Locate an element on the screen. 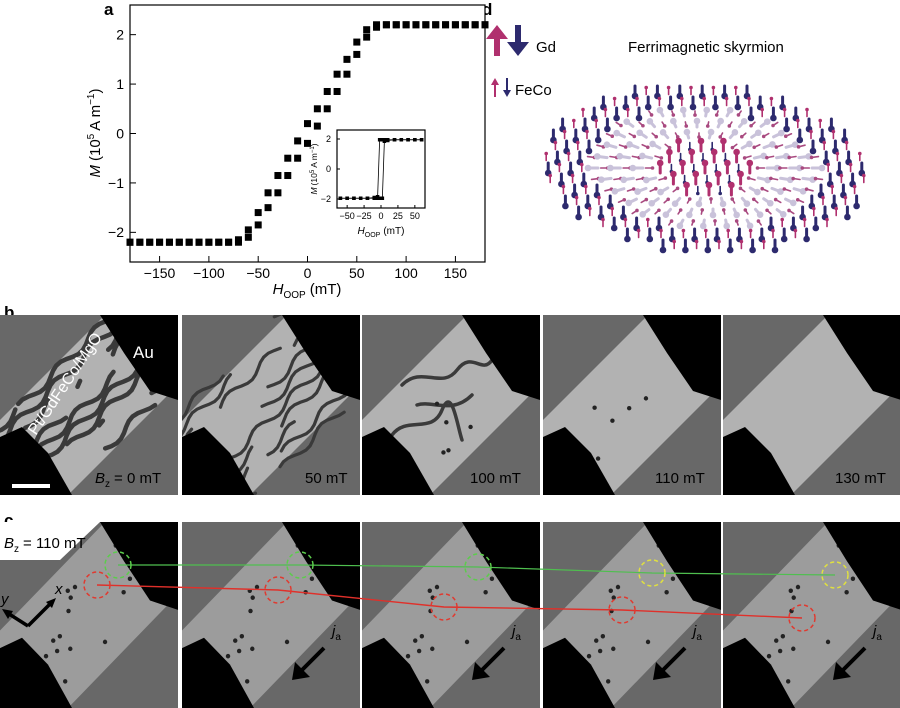  field-label: 110 mT is located at coordinates (680, 478).